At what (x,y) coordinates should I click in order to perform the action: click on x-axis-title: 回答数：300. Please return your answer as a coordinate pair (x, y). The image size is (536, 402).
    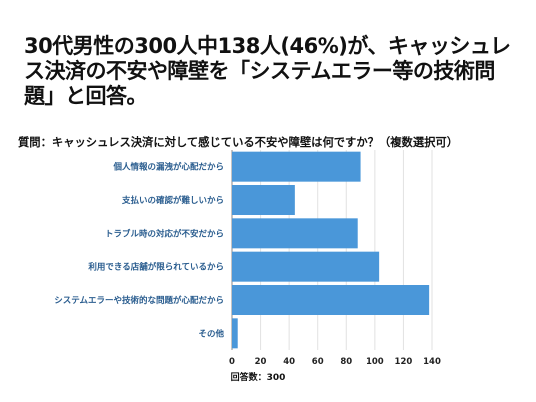
    Looking at the image, I should click on (258, 377).